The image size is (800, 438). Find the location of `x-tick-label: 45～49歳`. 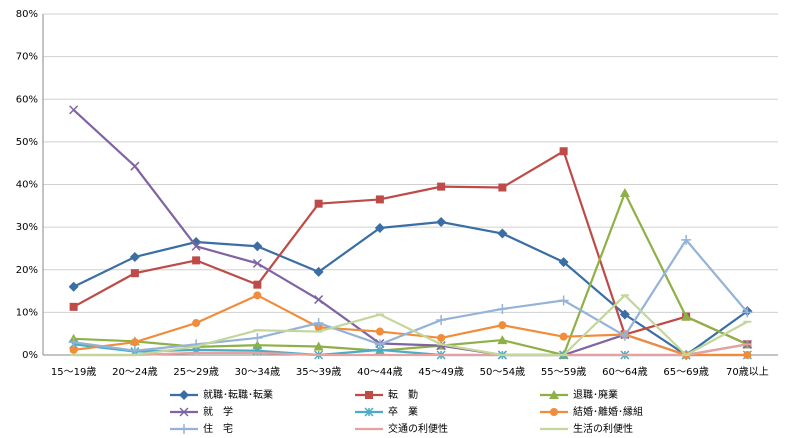

x-tick-label: 45～49歳 is located at coordinates (440, 372).